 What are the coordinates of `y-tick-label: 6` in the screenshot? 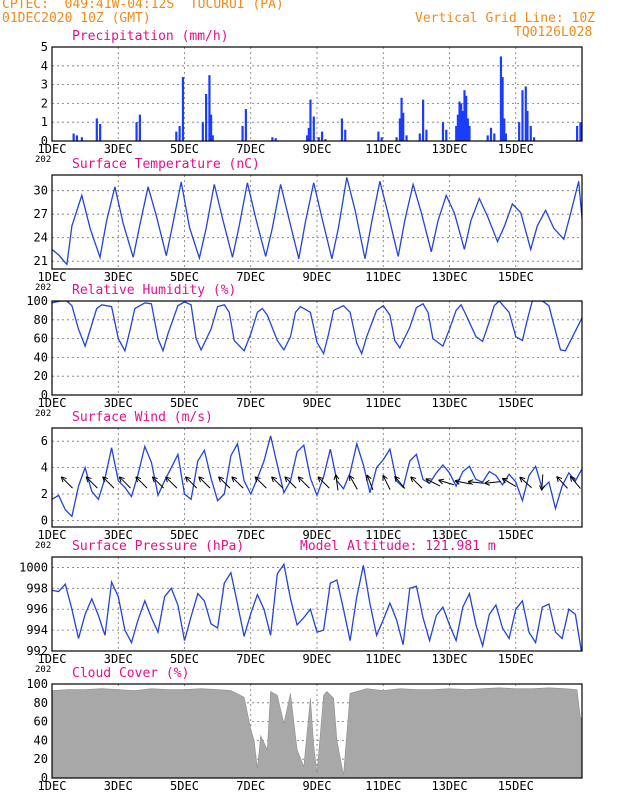 It's located at (44, 441).